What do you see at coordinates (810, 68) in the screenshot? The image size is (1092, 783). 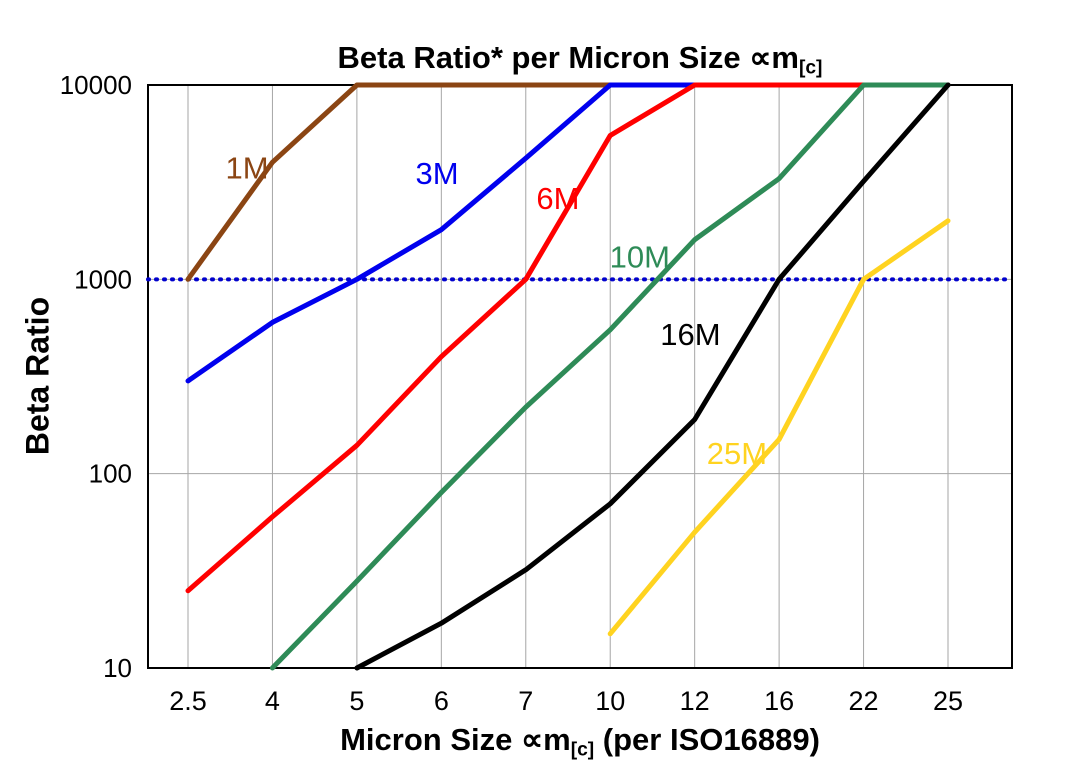 I see `chart-title-subscript: [c]` at bounding box center [810, 68].